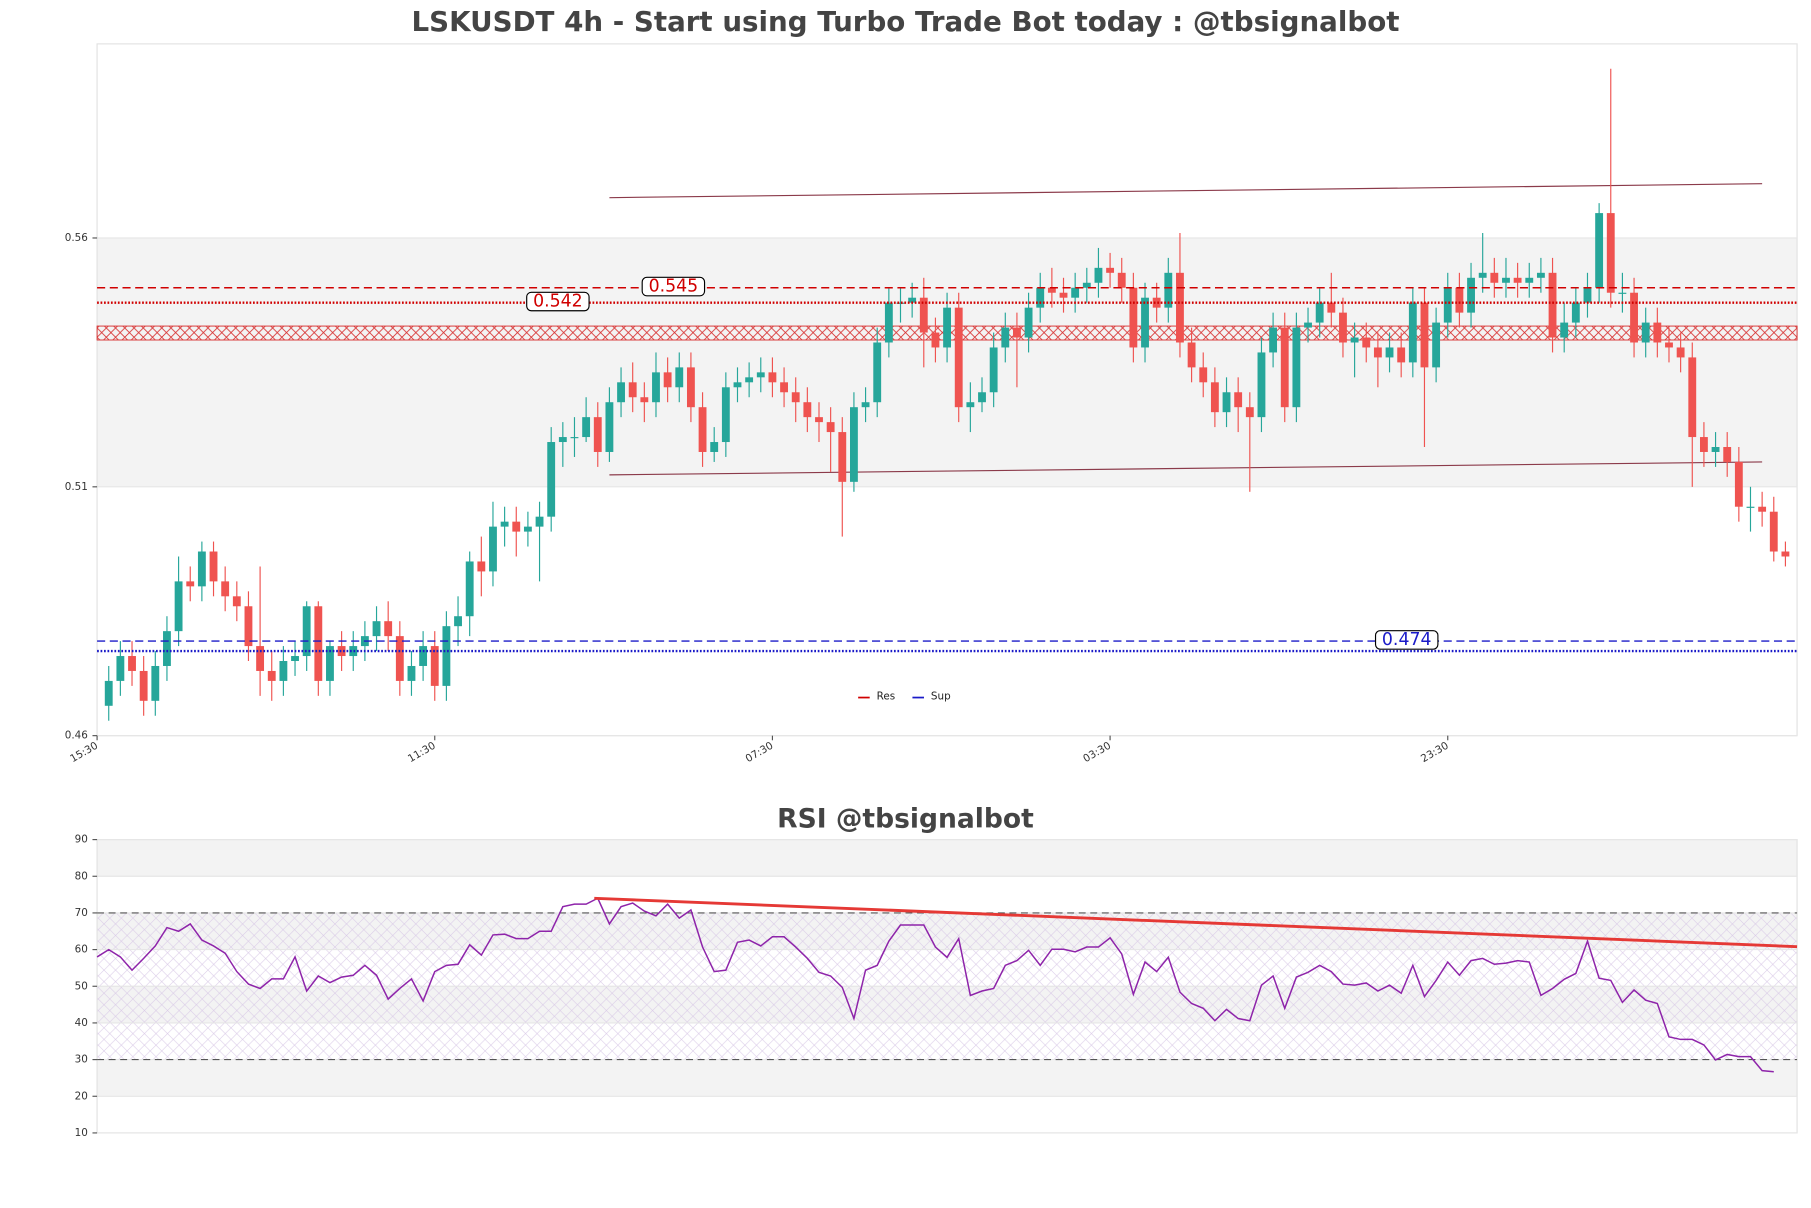 The width and height of the screenshot is (1811, 1208). I want to click on x-tick-label: 15:30, so click(84, 752).